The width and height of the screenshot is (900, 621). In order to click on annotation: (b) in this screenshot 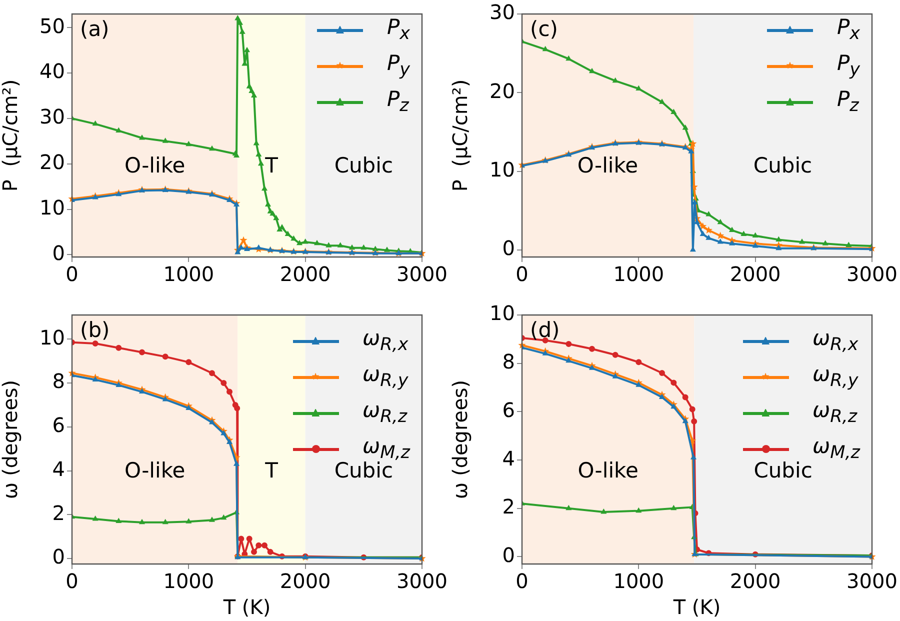, I will do `click(95, 330)`.